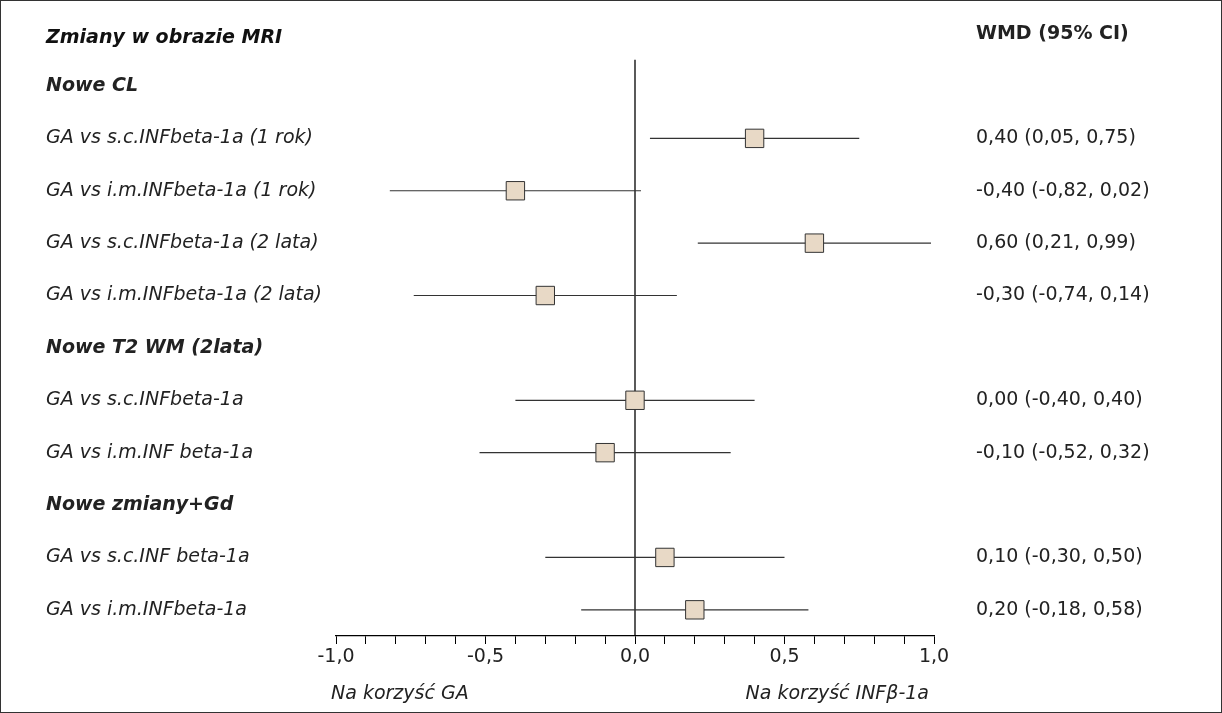 The image size is (1222, 713). I want to click on data-label: -0,10 (-0,52, 0,32), so click(1063, 450).